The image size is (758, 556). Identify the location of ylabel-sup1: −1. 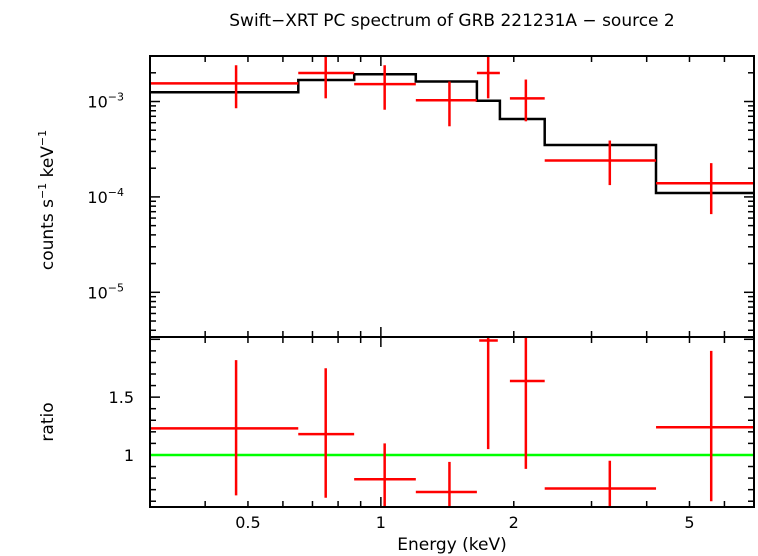
(42, 191).